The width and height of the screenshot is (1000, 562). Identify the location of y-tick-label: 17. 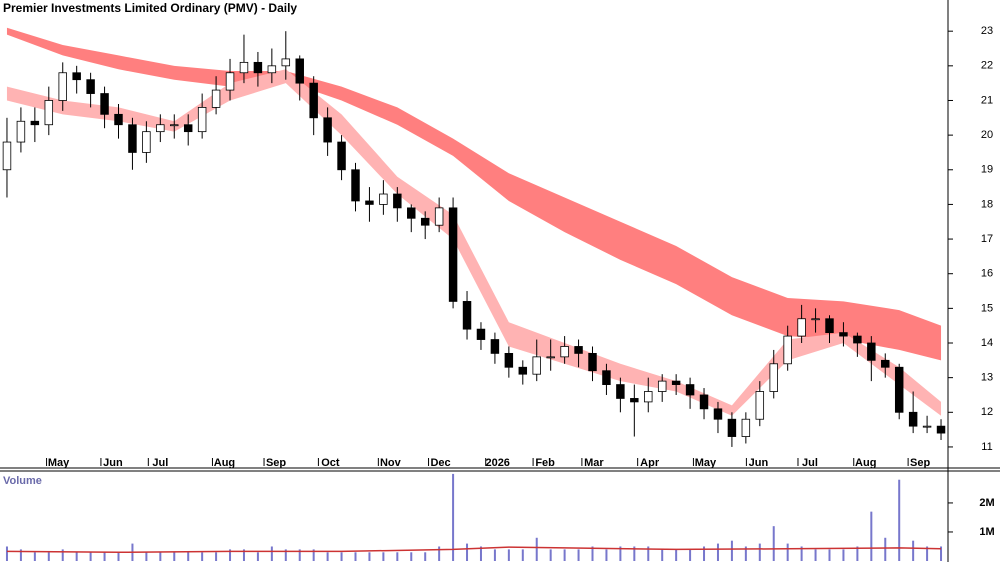
(987, 239).